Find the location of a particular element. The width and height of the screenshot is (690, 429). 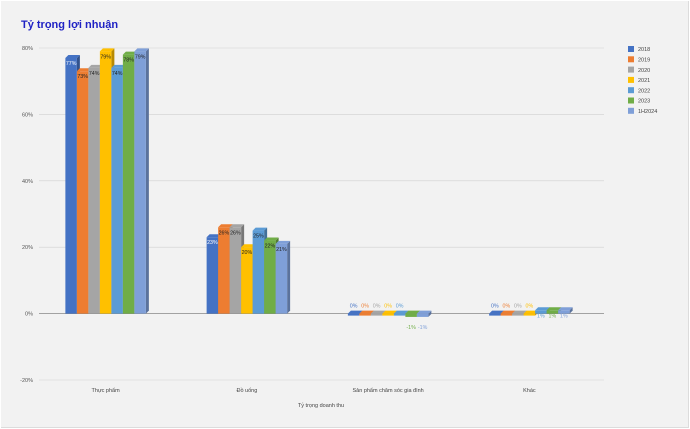

x-tick-label: Khác is located at coordinates (529, 391).